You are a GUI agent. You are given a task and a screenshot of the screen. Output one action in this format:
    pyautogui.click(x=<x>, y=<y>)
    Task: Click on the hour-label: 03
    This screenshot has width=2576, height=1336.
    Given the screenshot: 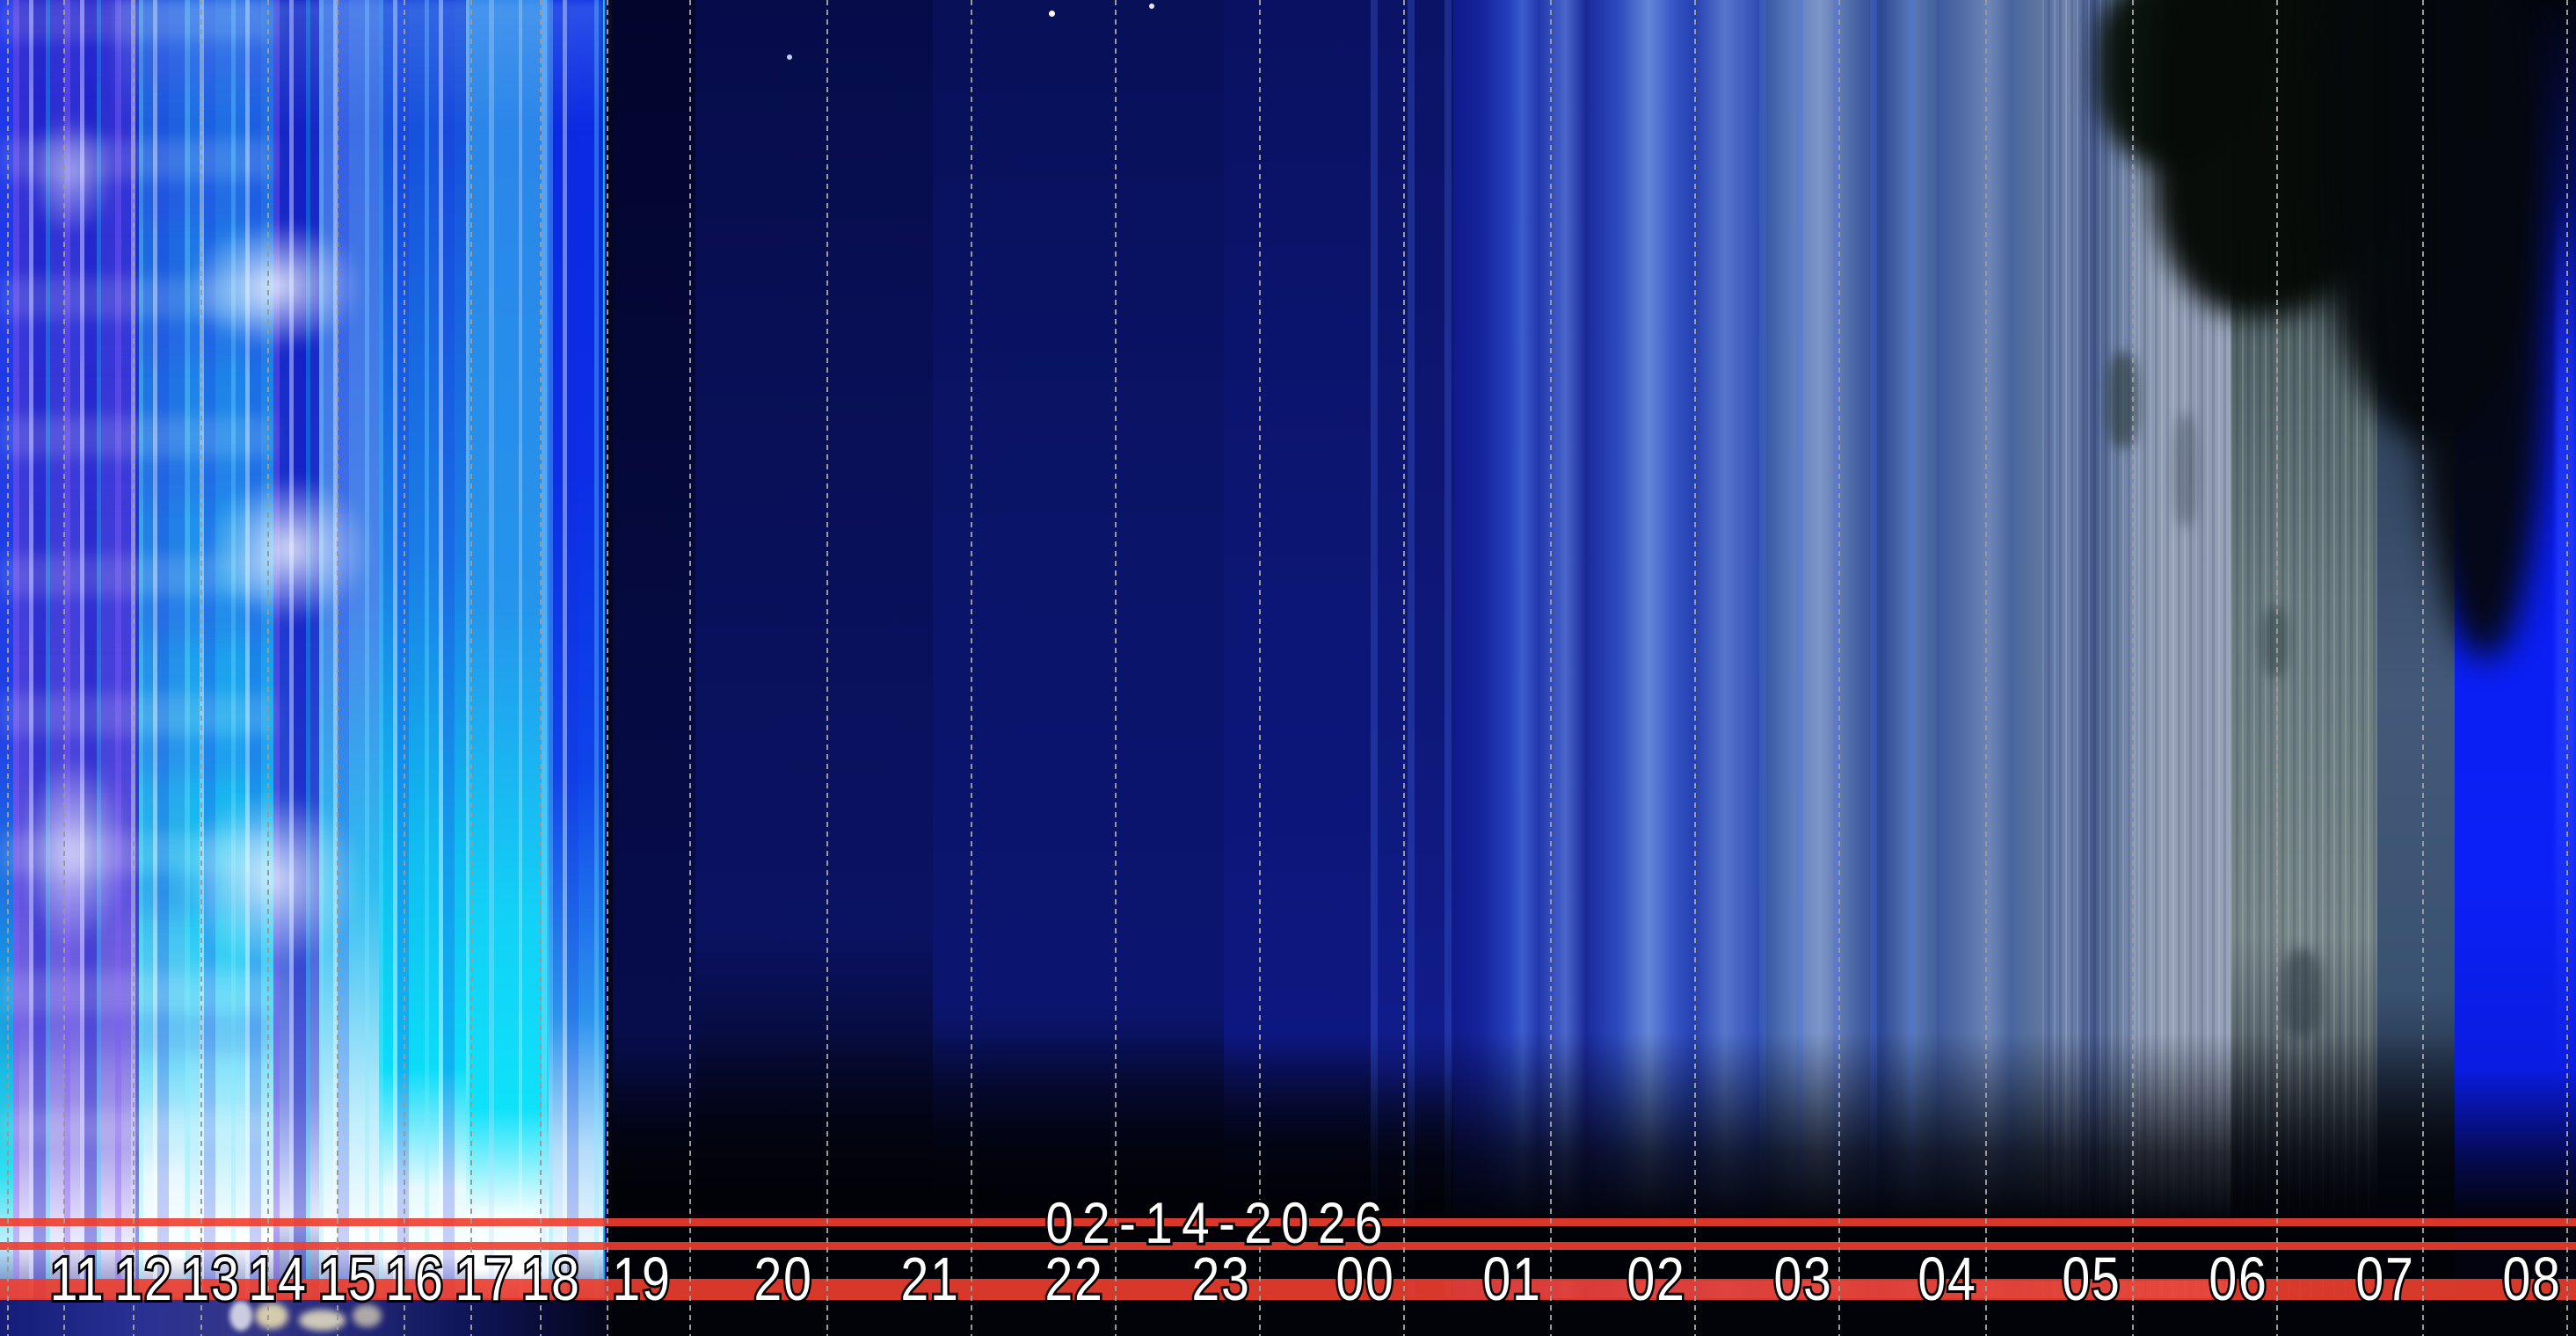 What is the action you would take?
    pyautogui.click(x=1802, y=1279)
    